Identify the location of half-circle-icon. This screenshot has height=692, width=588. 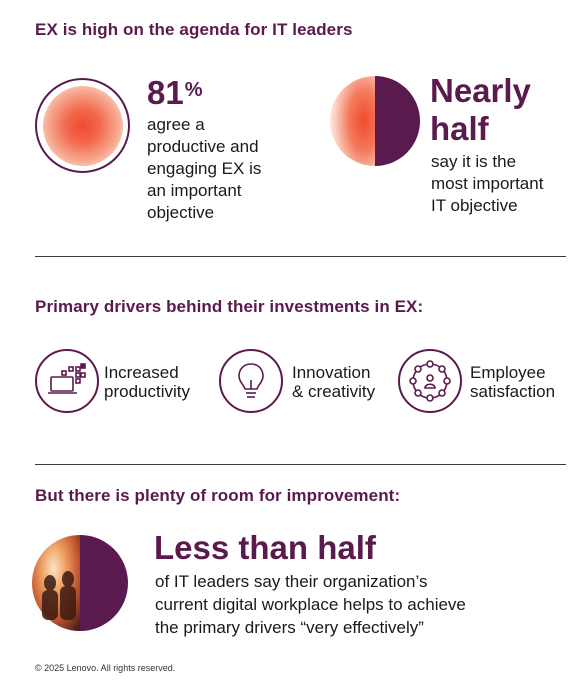
(375, 121).